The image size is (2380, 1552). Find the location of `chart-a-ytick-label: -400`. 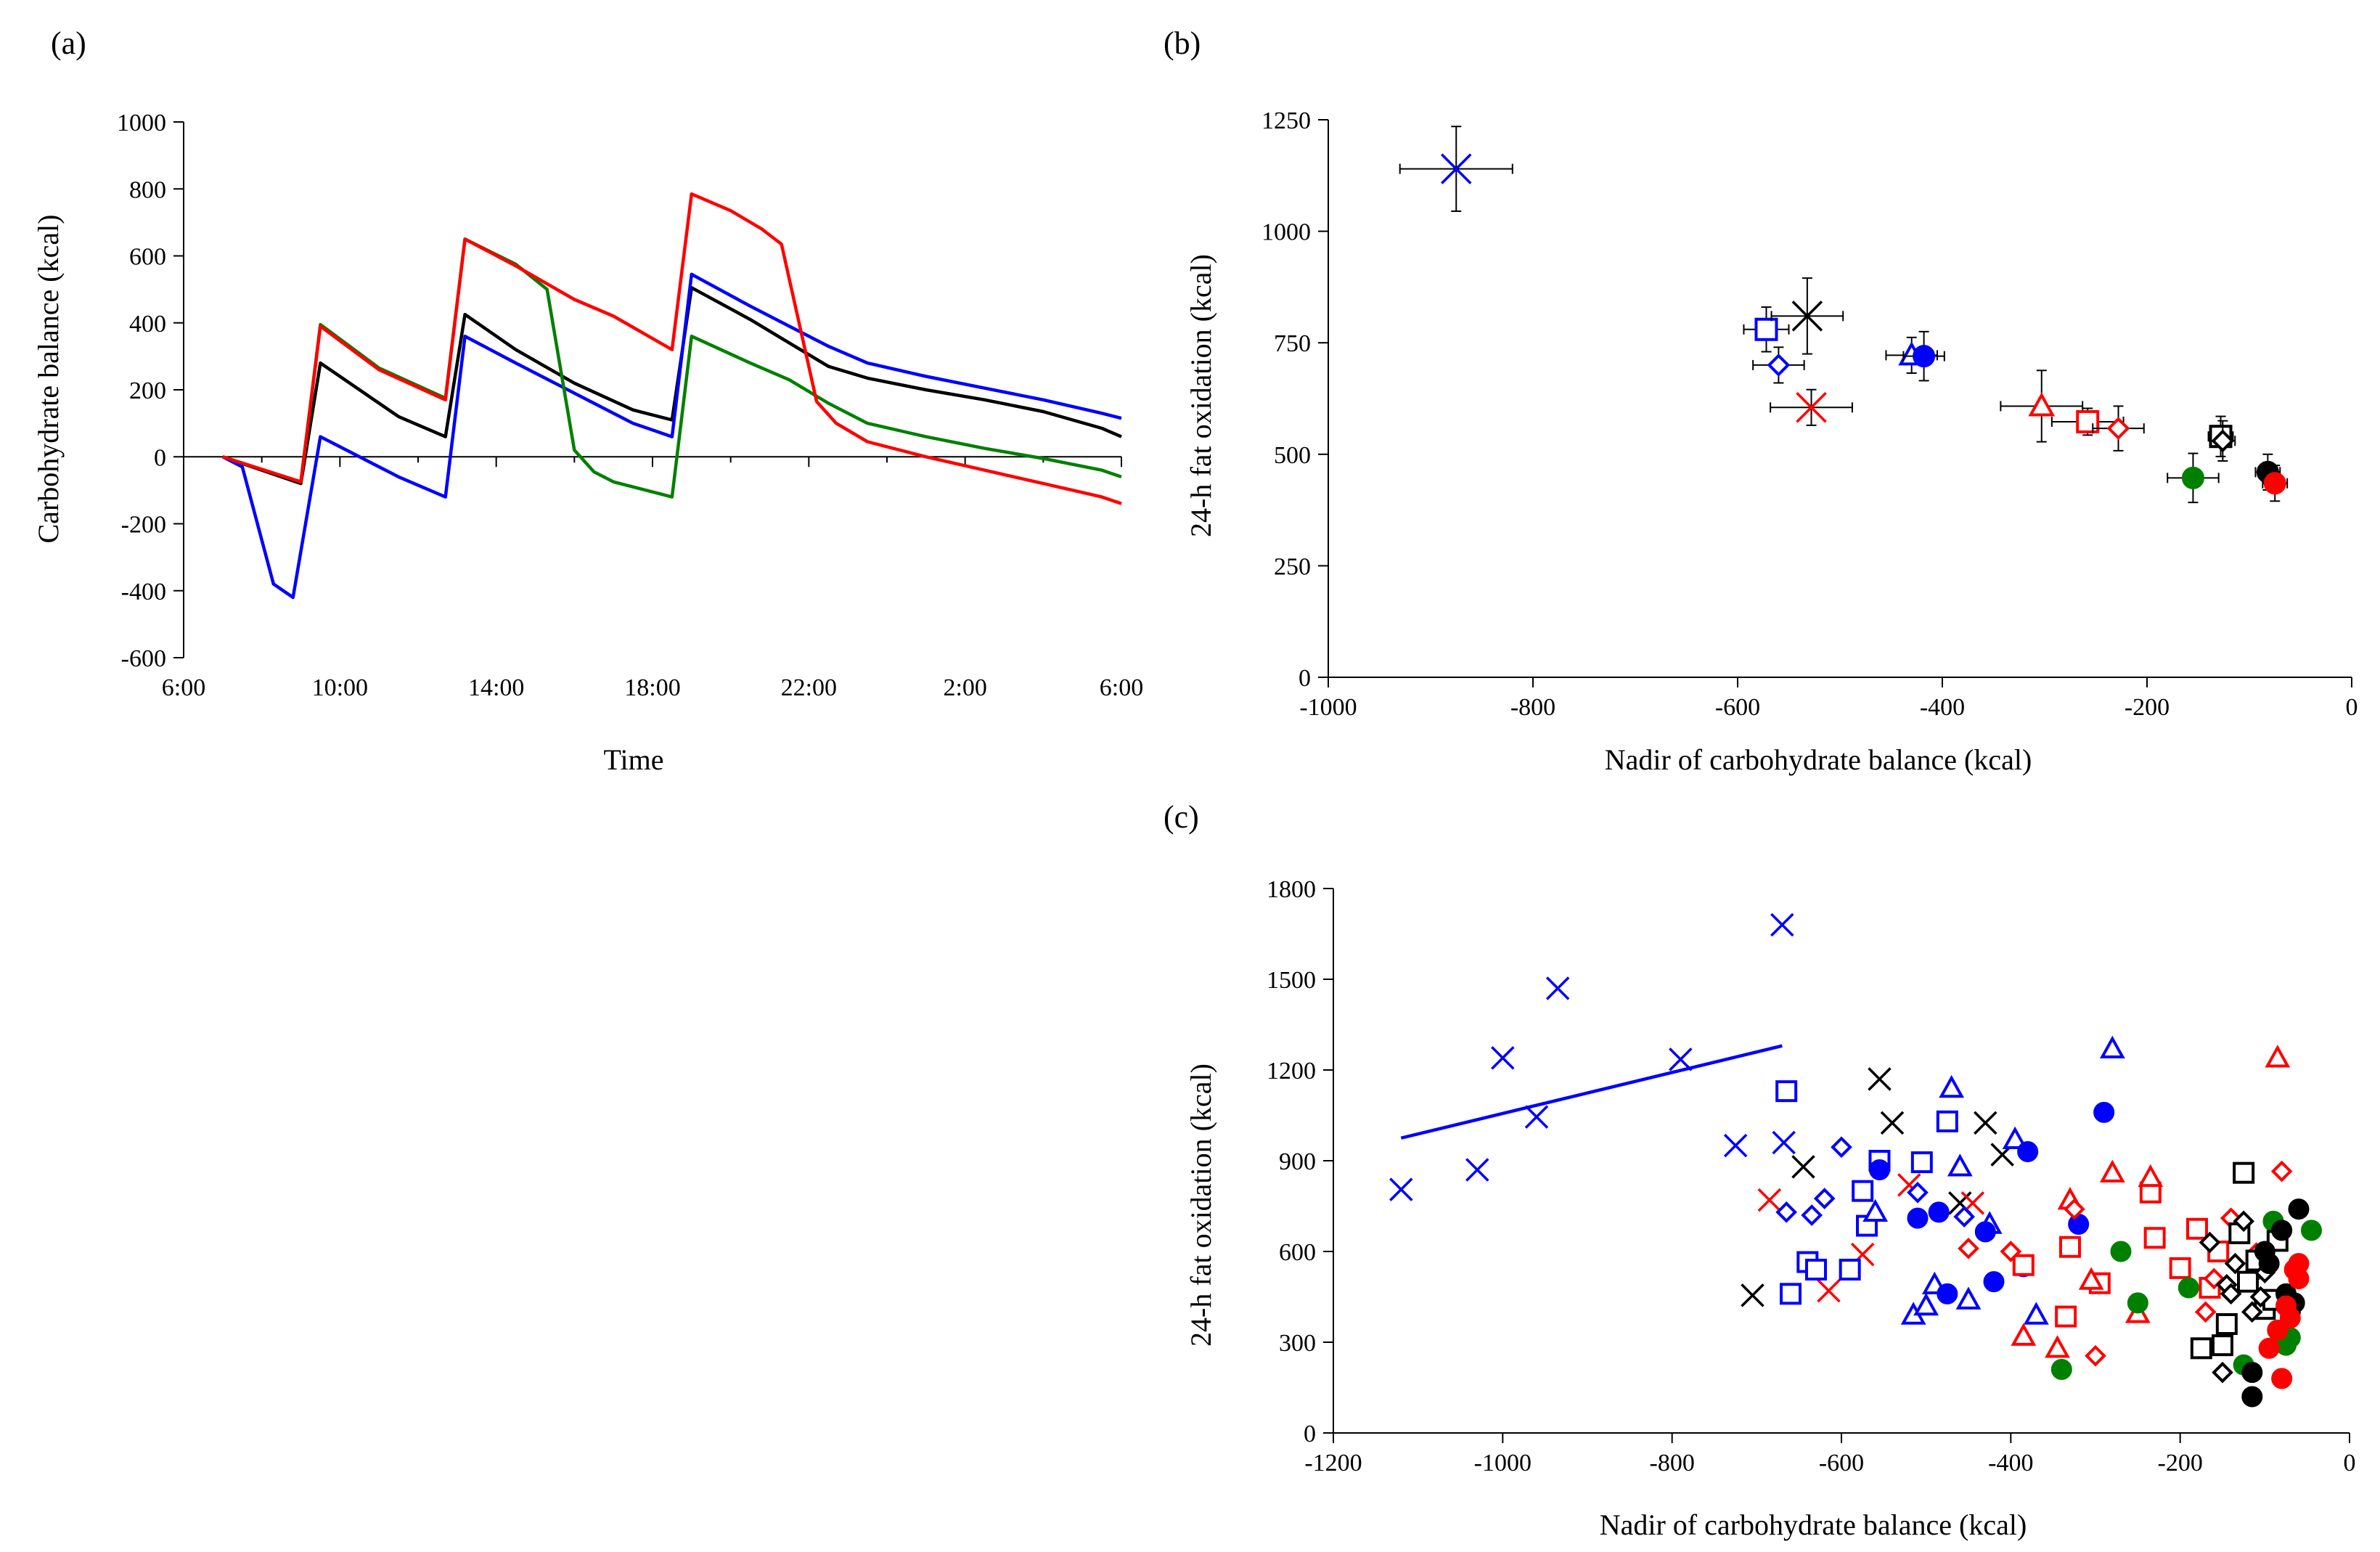

chart-a-ytick-label: -400 is located at coordinates (143, 592).